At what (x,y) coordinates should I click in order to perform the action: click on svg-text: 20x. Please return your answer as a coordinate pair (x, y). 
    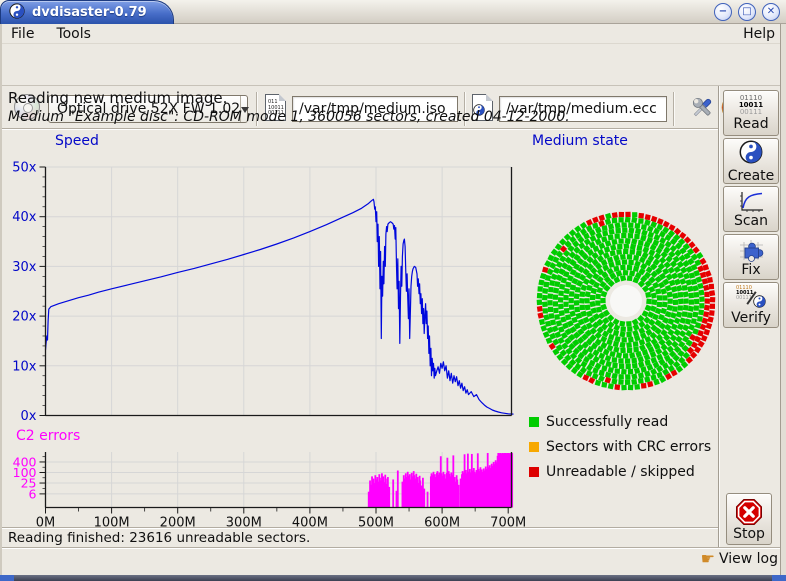
    Looking at the image, I should click on (24, 317).